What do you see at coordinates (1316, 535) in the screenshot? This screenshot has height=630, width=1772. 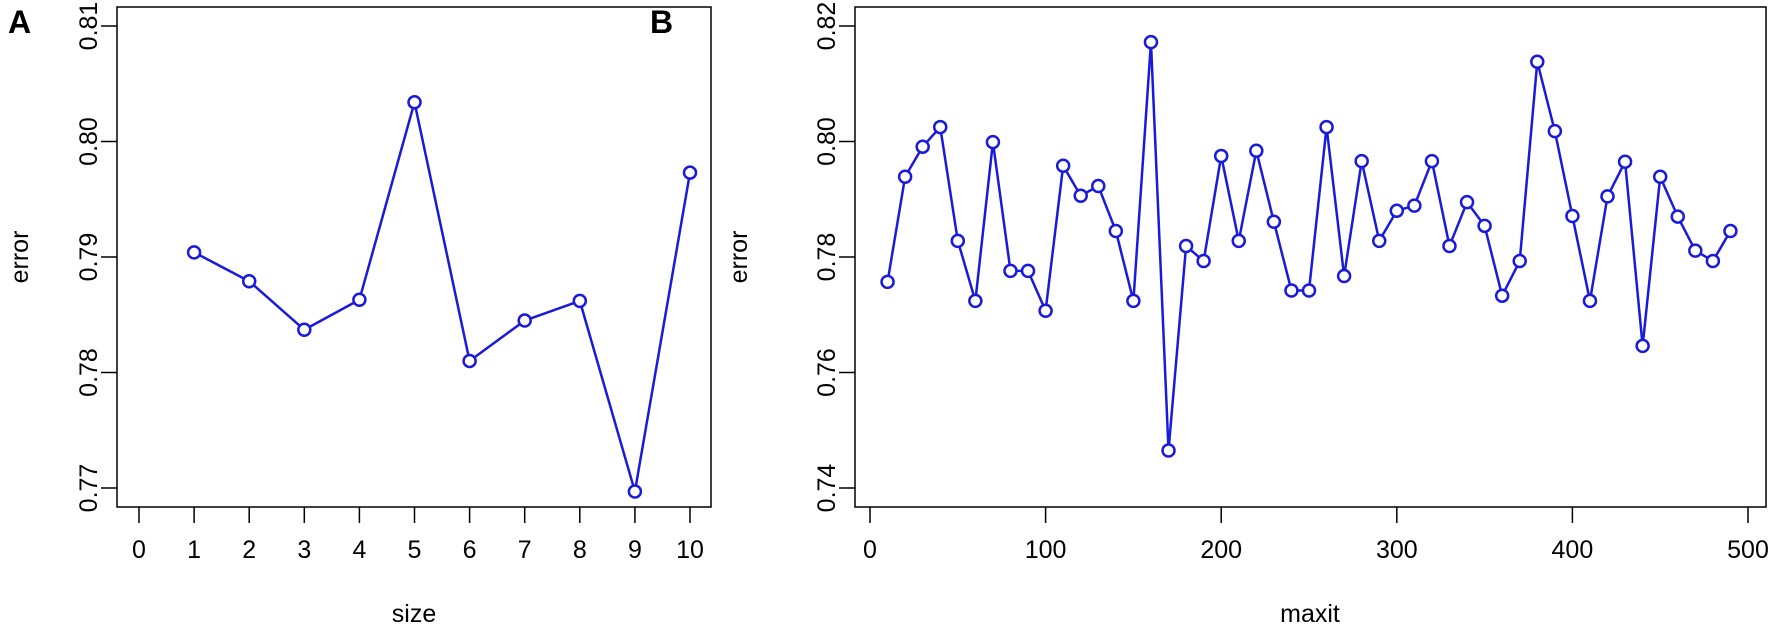 I see `panel-b-x-axis: 0 100 200 300 400 500` at bounding box center [1316, 535].